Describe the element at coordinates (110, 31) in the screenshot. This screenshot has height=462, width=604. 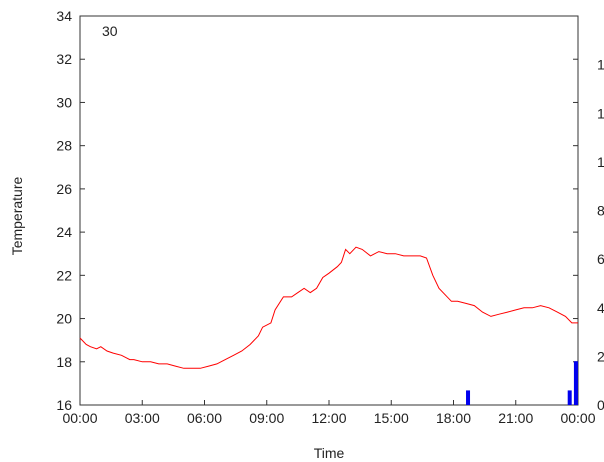
I see `panel-label: 30` at that location.